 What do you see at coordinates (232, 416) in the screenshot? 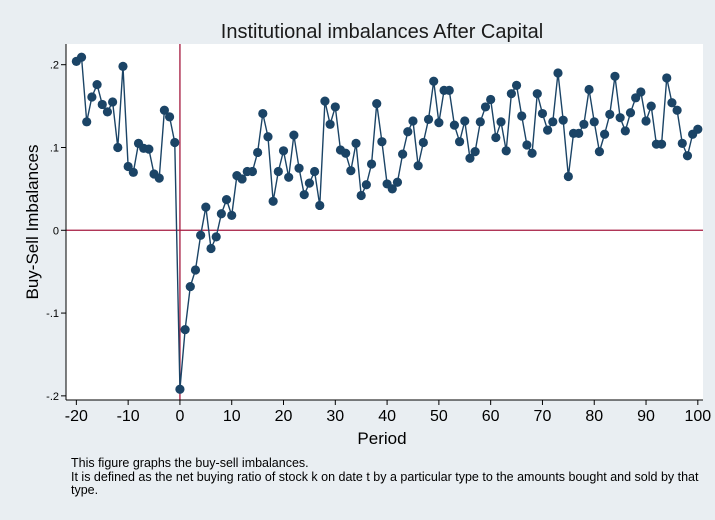
I see `x-tick-label: 10` at bounding box center [232, 416].